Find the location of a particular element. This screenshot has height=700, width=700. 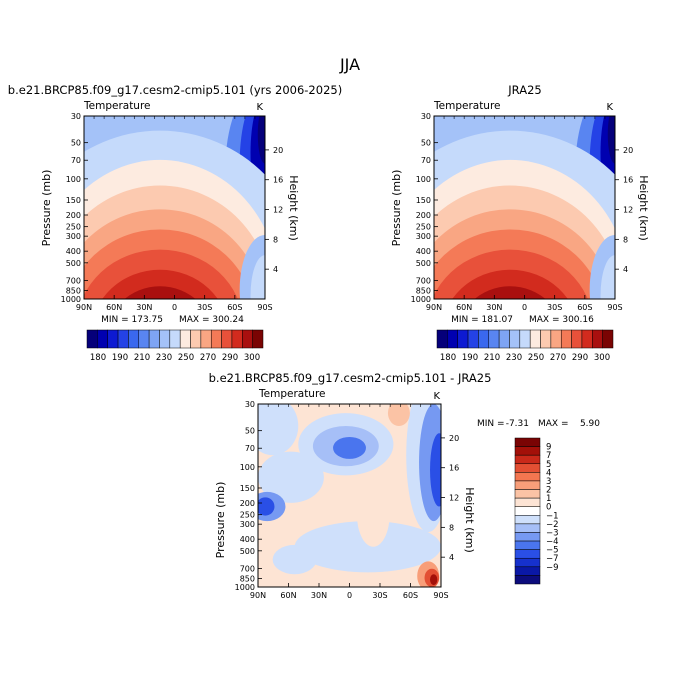

panel-model-max: MAX = 300.24 is located at coordinates (211, 320).